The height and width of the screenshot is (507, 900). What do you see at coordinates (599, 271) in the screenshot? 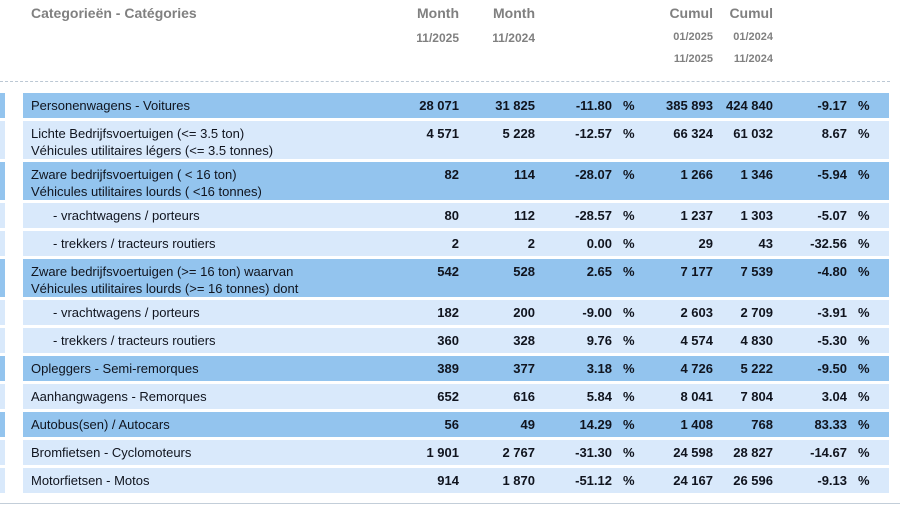
I see `cell-month-change-pct: 2.65` at bounding box center [599, 271].